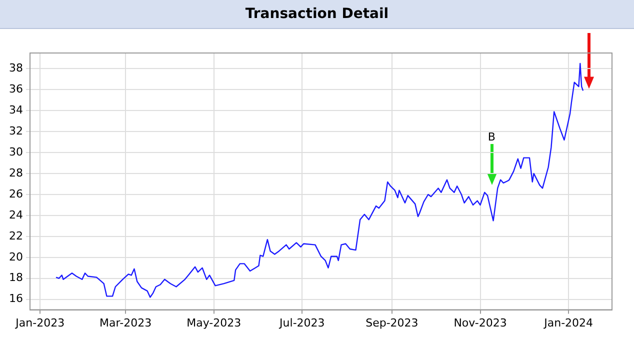 The width and height of the screenshot is (634, 350). I want to click on x-tick-label: Jan-2024, so click(568, 323).